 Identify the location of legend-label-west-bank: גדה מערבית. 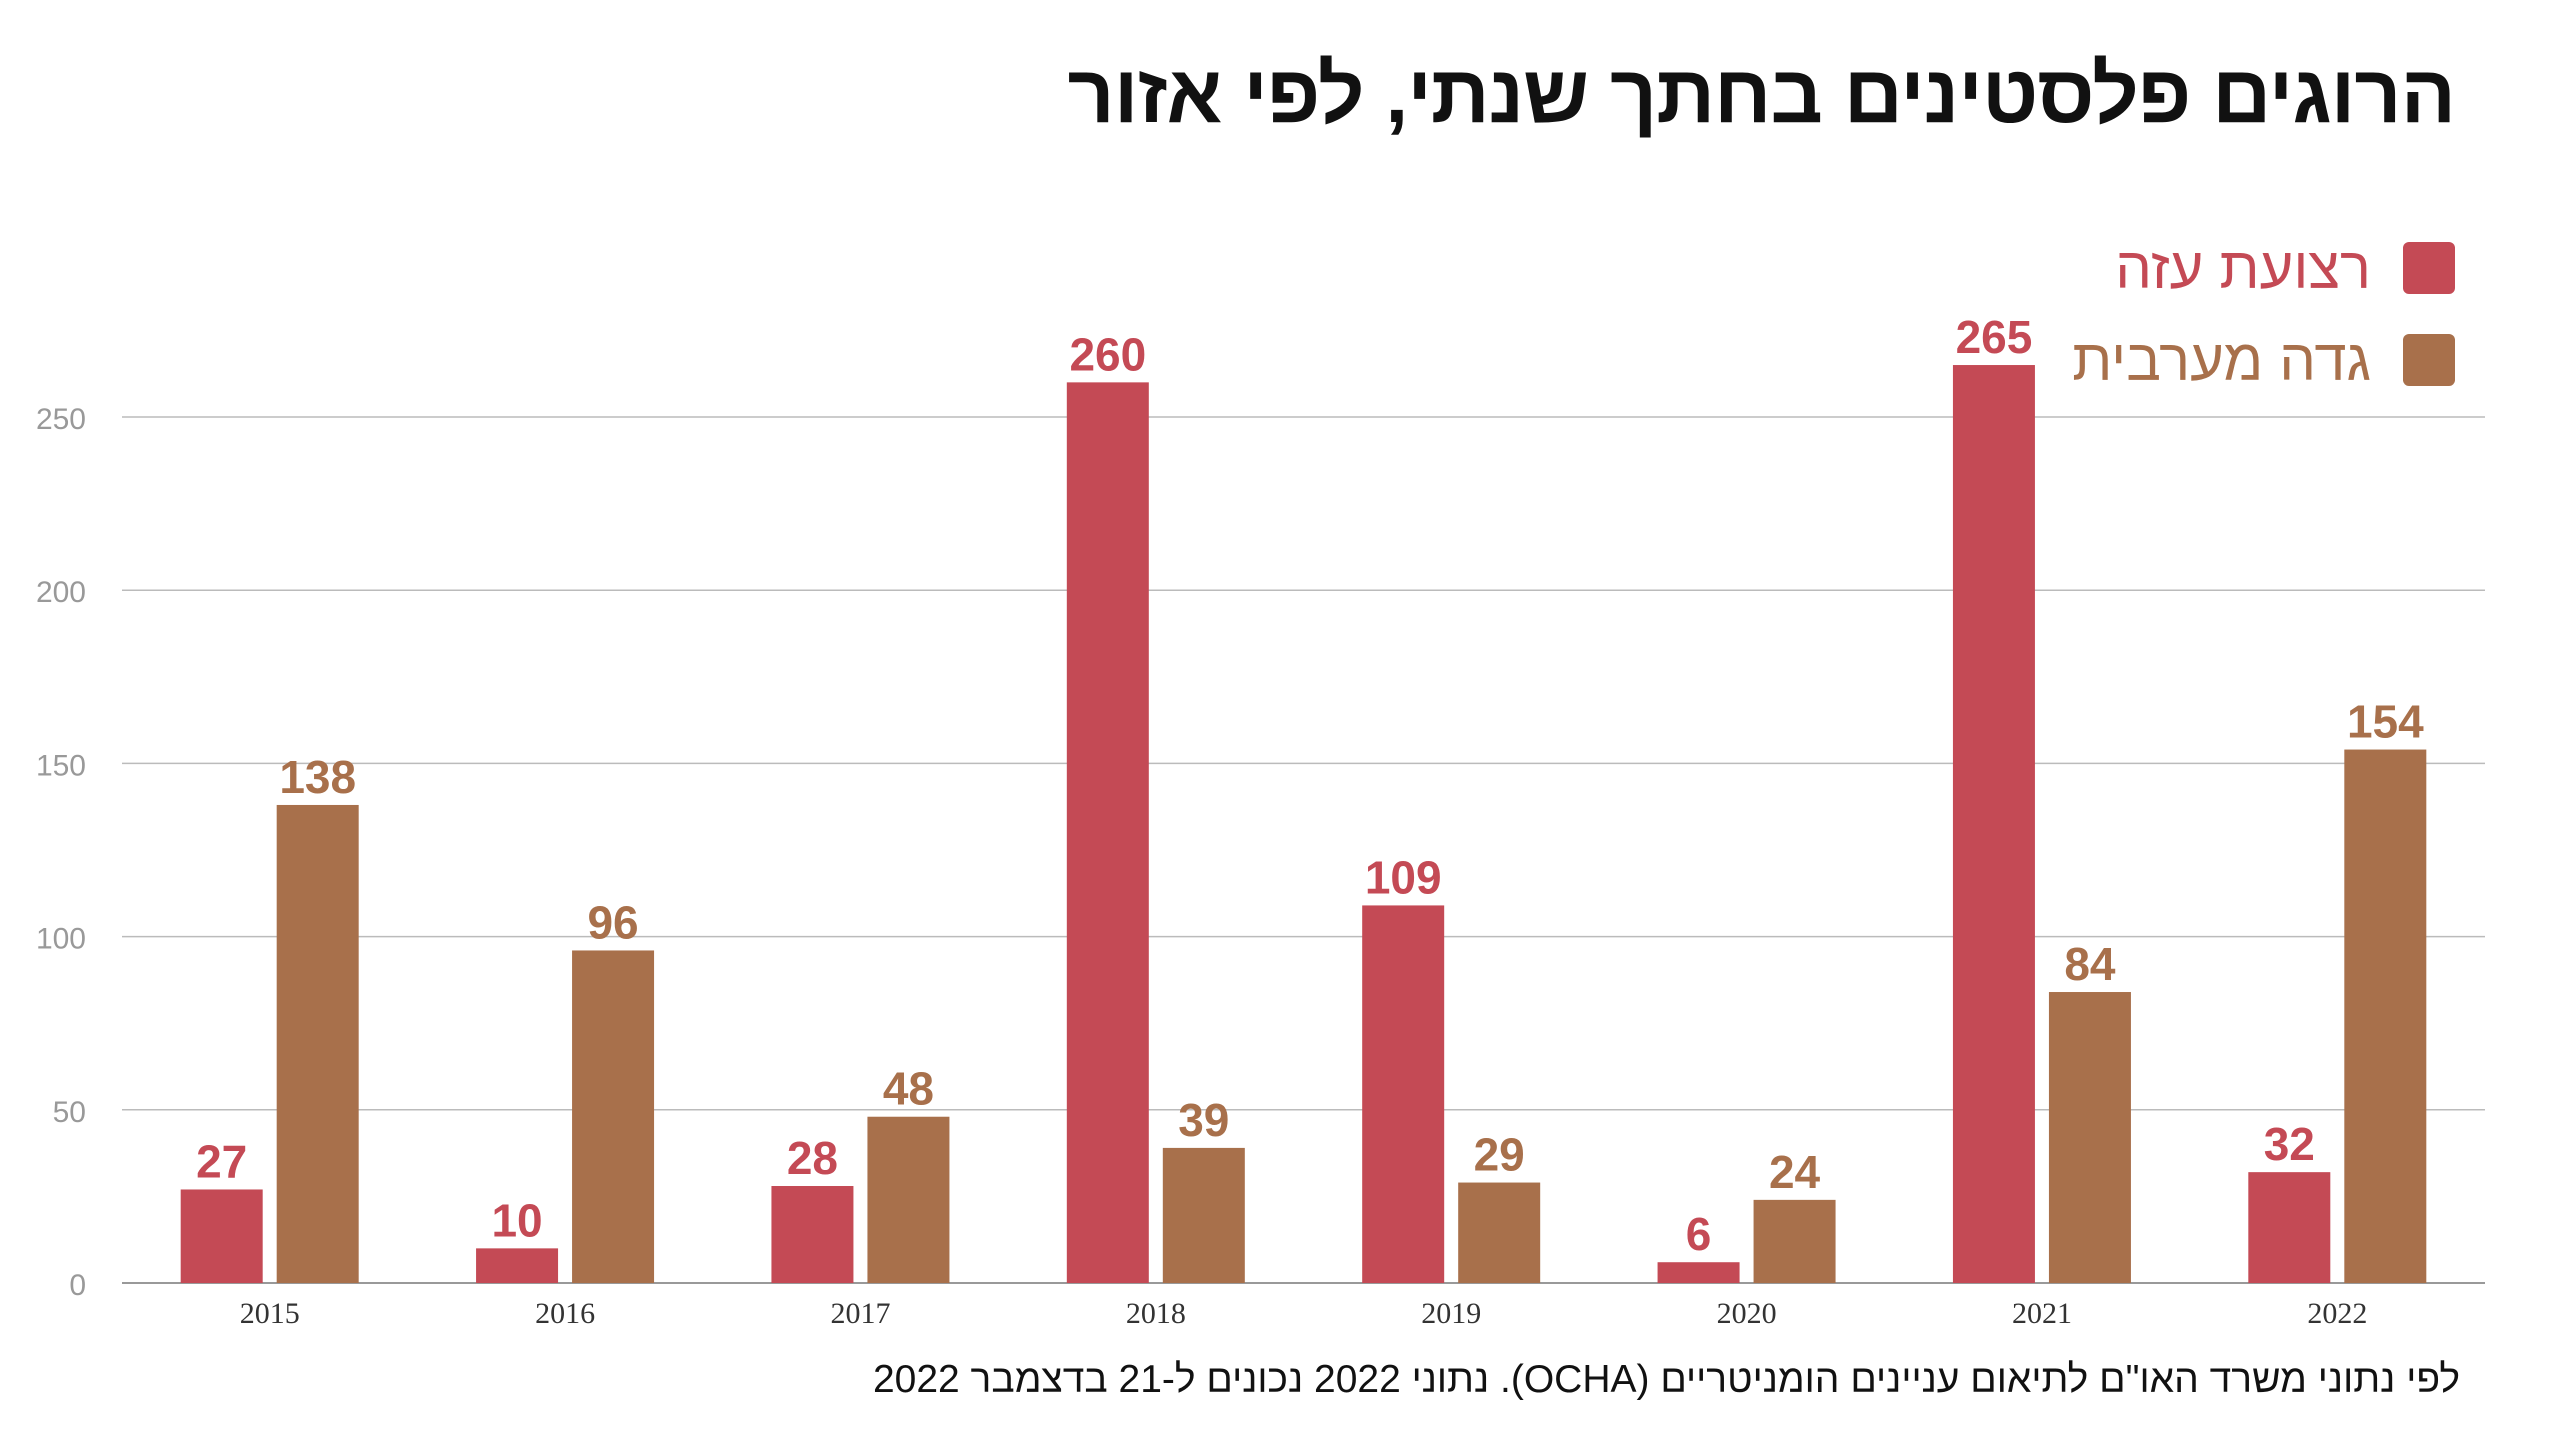
(2221, 360).